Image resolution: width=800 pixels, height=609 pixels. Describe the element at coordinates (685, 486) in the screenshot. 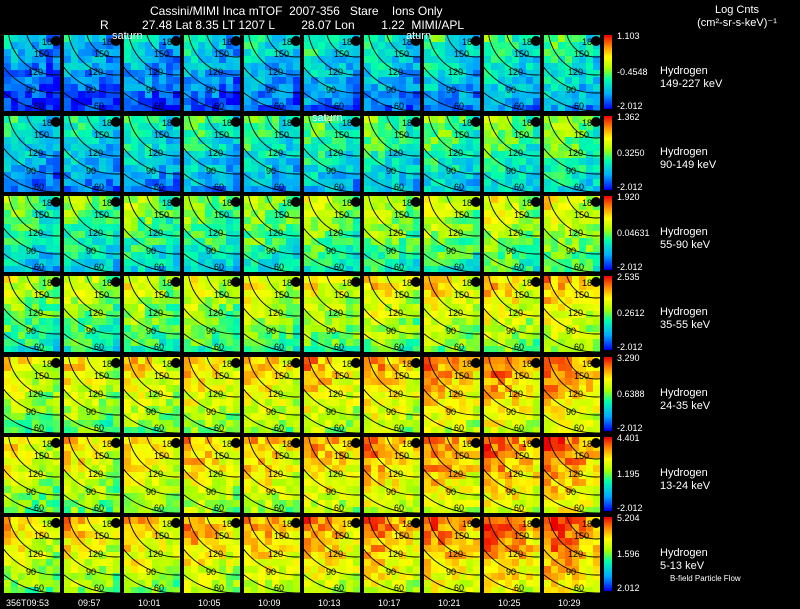

I see `energy-range-label: 13-24 keV` at that location.